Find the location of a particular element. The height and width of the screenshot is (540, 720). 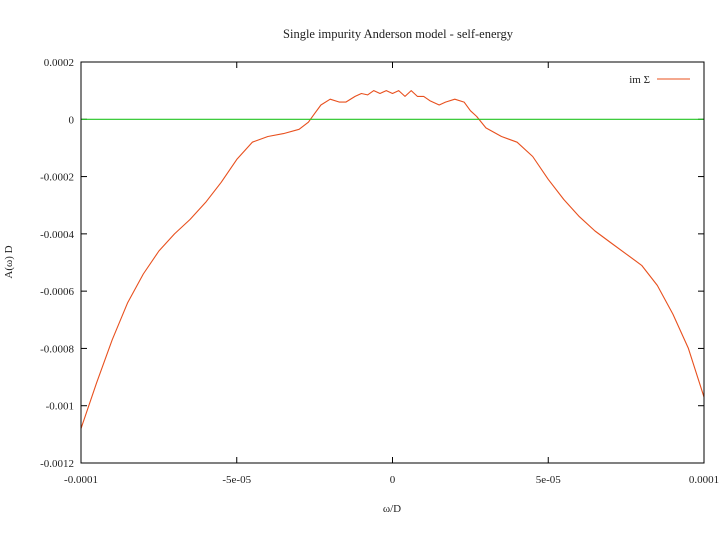

y-tick-label: -0.0006 is located at coordinates (57, 292).